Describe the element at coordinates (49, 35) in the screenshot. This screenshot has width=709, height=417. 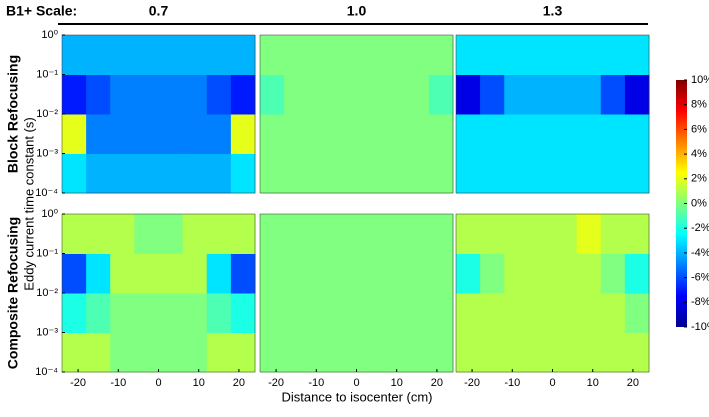
I see `y-tick-label: 10⁰` at that location.